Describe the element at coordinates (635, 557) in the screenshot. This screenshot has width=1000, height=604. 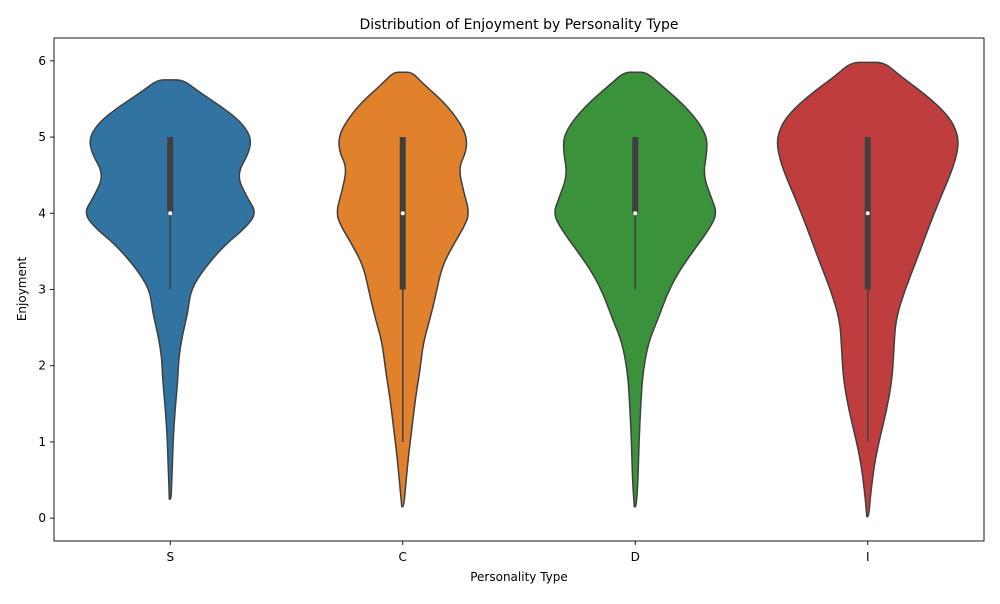
I see `x-tick-label: D` at that location.